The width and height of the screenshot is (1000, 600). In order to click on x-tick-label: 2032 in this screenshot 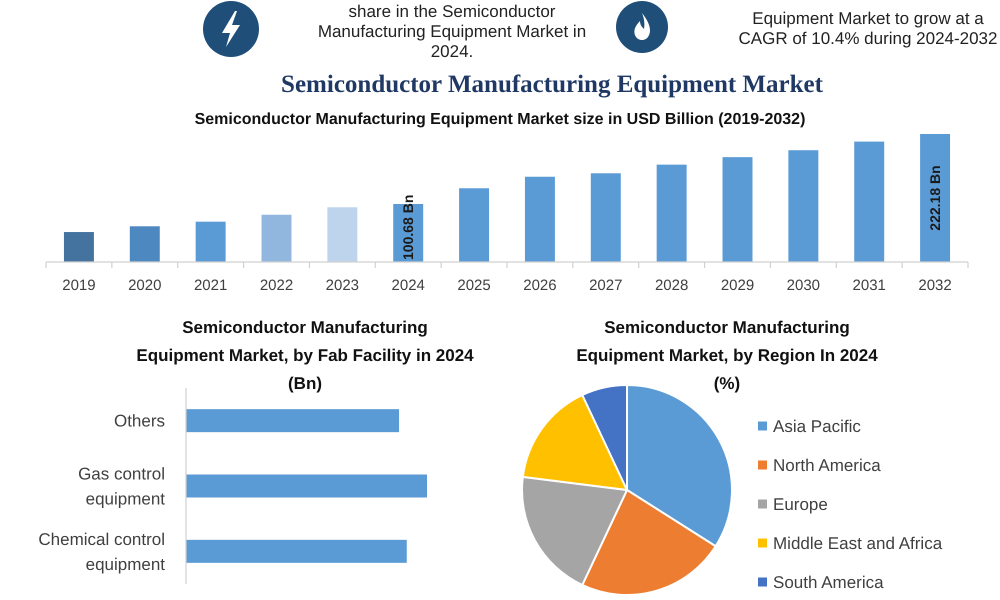, I will do `click(935, 285)`.